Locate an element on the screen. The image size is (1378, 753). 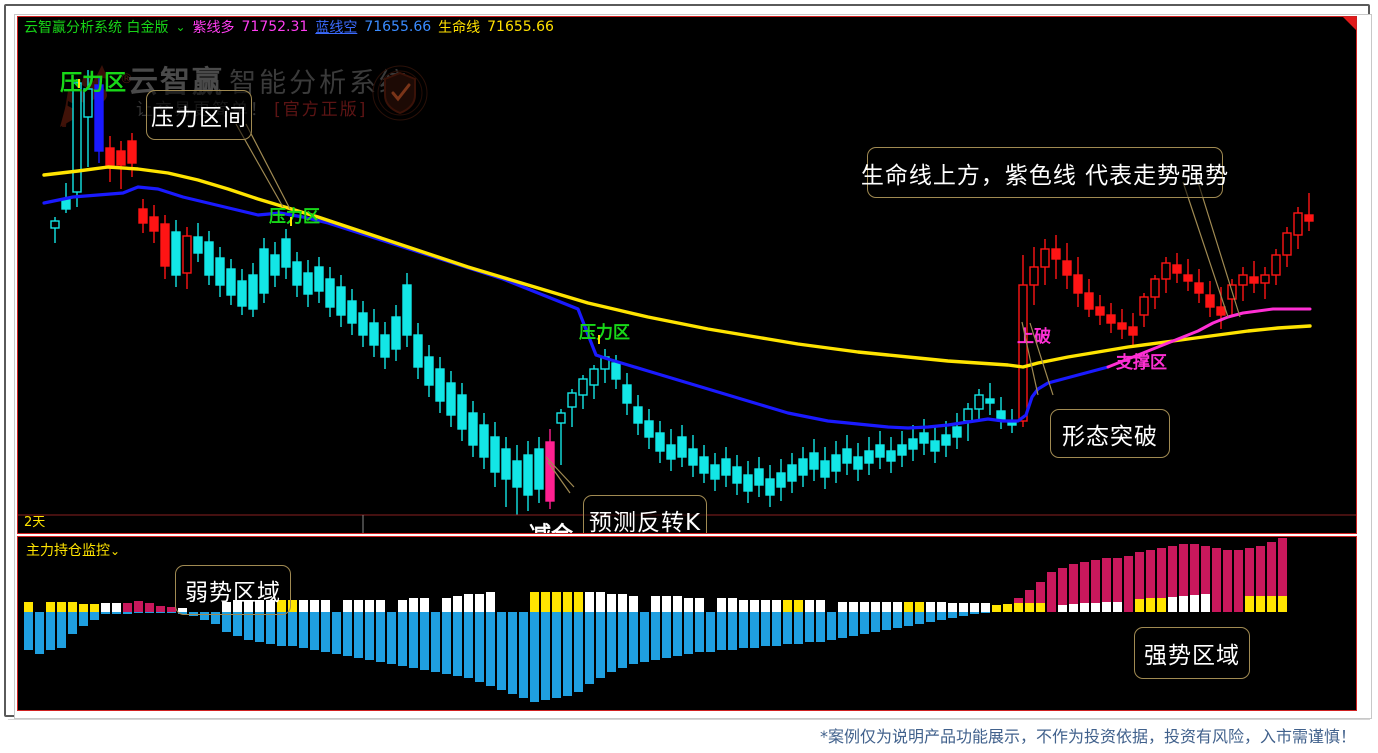
timeframe-tag: 2天 is located at coordinates (35, 522).